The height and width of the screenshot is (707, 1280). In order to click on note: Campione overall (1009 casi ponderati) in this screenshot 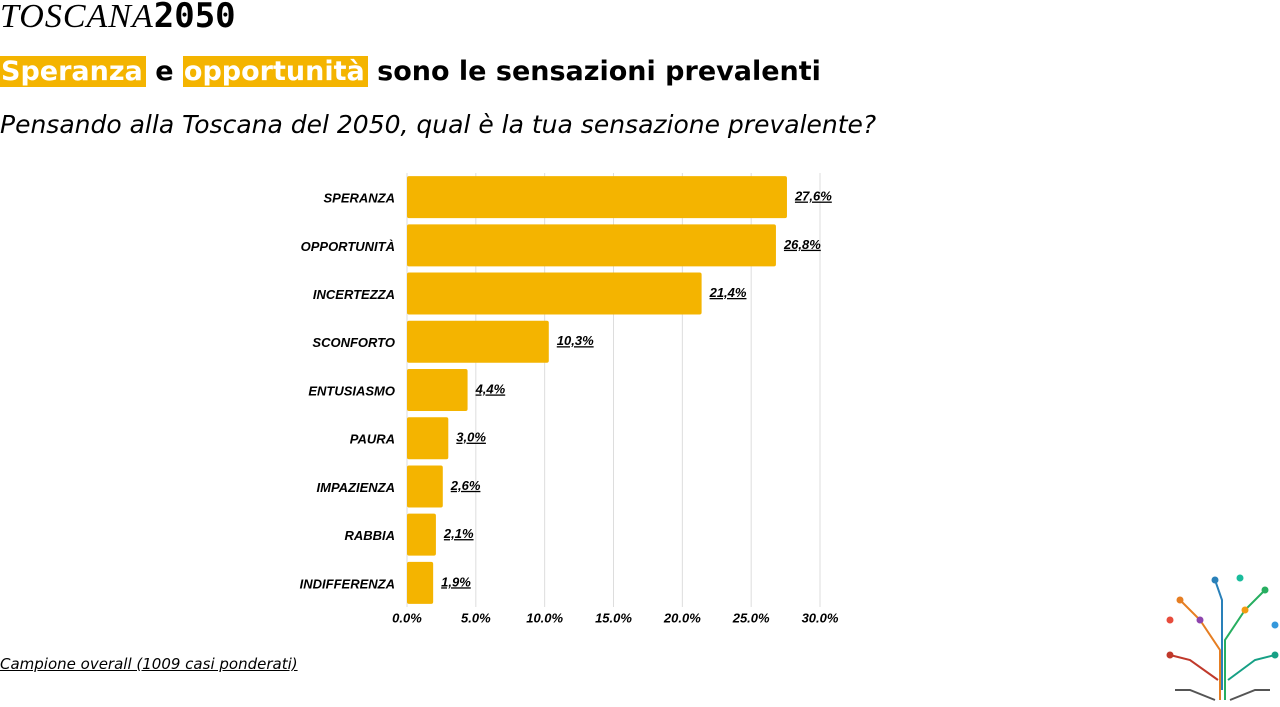, I will do `click(149, 664)`.